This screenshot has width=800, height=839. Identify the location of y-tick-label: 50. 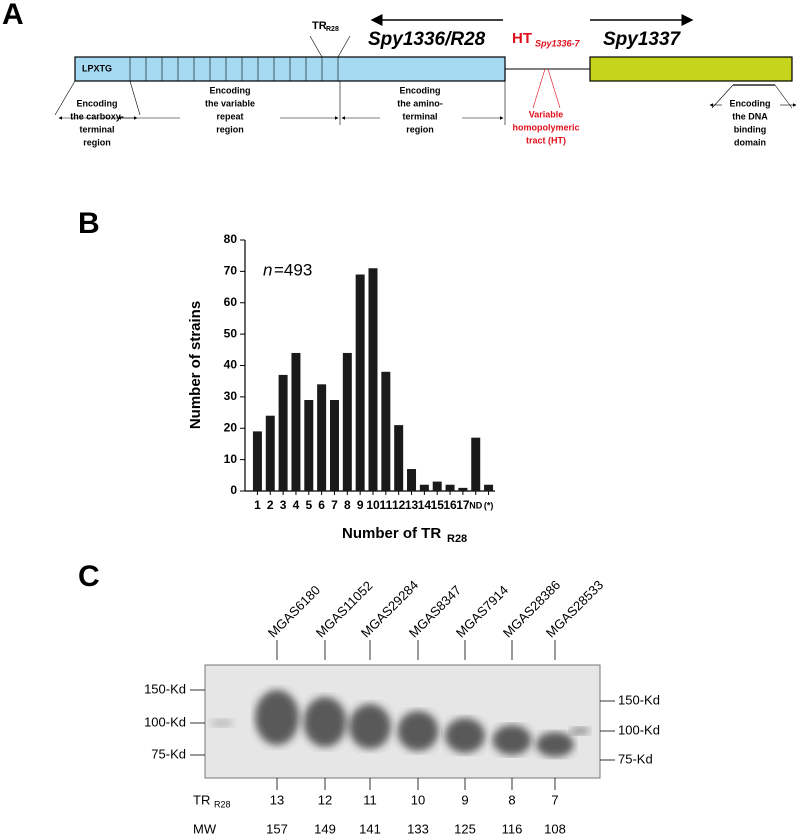
(231, 333).